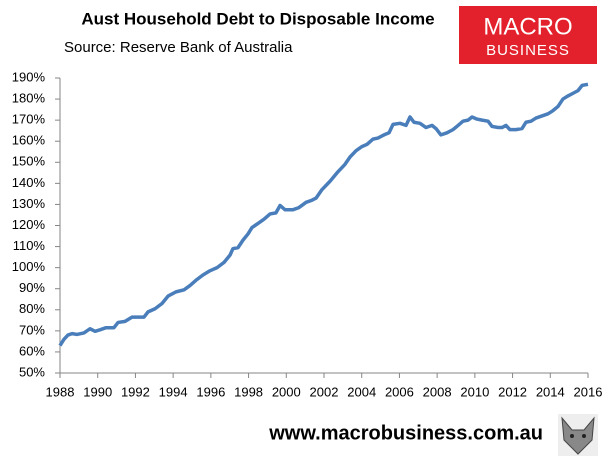 The height and width of the screenshot is (461, 611). What do you see at coordinates (32, 287) in the screenshot?
I see `y-tick-label: 90%` at bounding box center [32, 287].